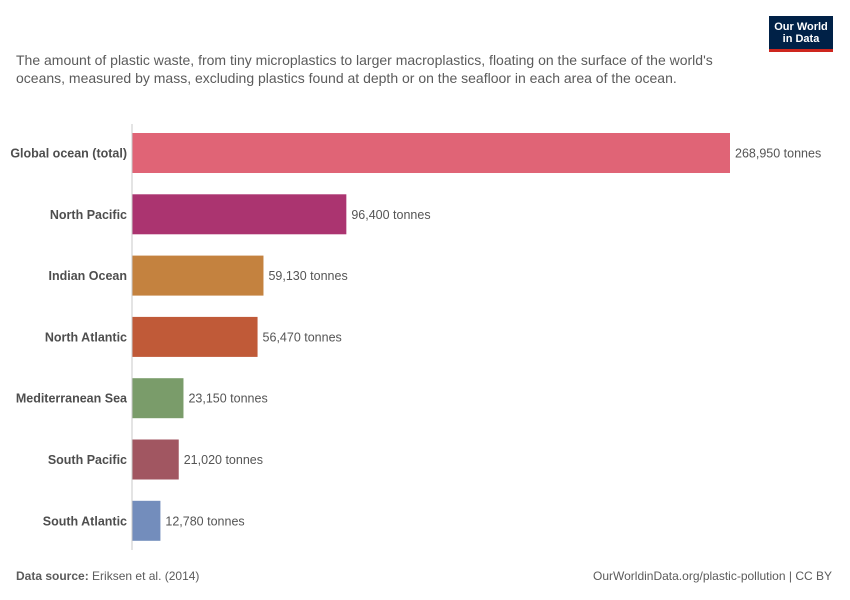  Describe the element at coordinates (227, 399) in the screenshot. I see `value-label-mediterranean-sea: 23,150 tonnes` at that location.